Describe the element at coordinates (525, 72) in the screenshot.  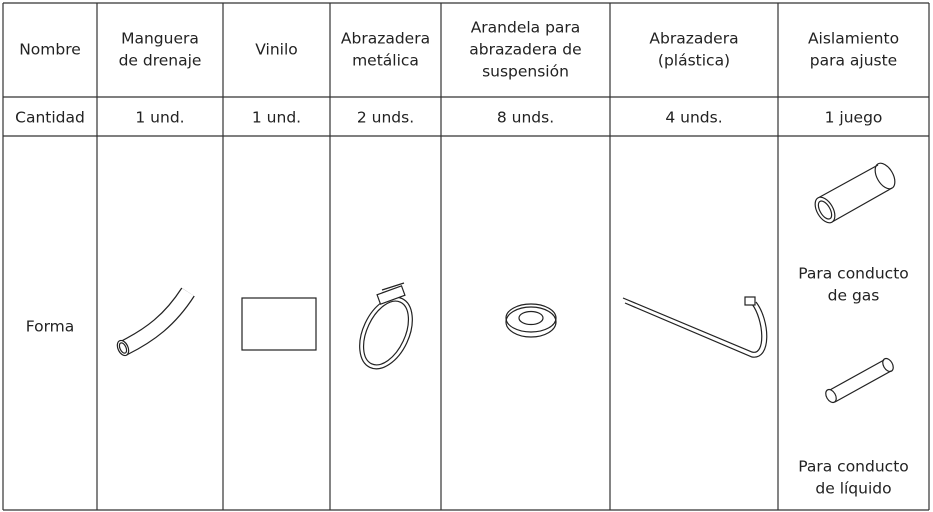
I see `header-cell: suspensión` at that location.